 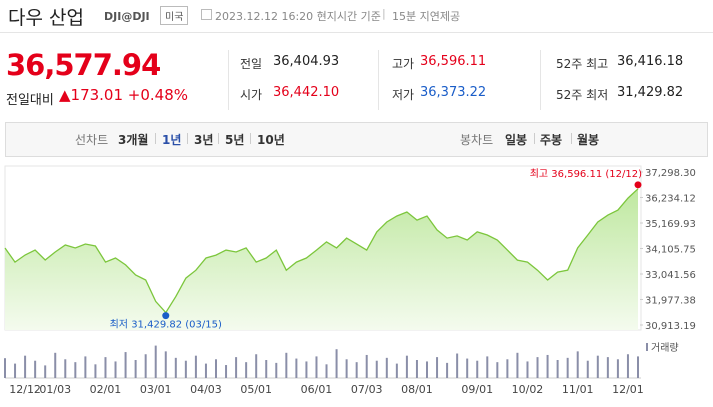 I want to click on candle-tab: 주봉, so click(x=551, y=140).